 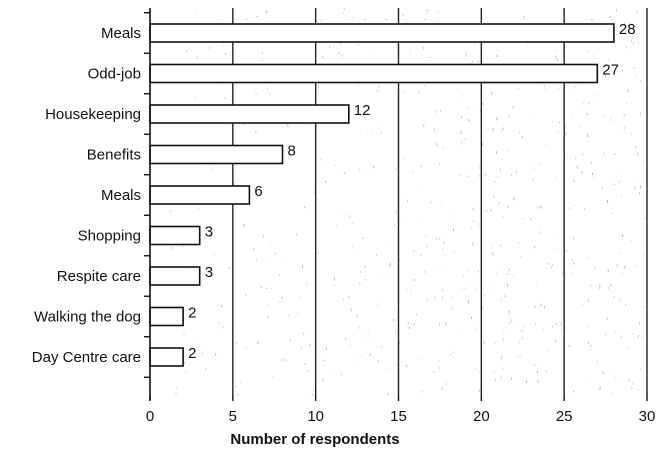 I want to click on x-tick-label-6: 30, so click(x=647, y=416).